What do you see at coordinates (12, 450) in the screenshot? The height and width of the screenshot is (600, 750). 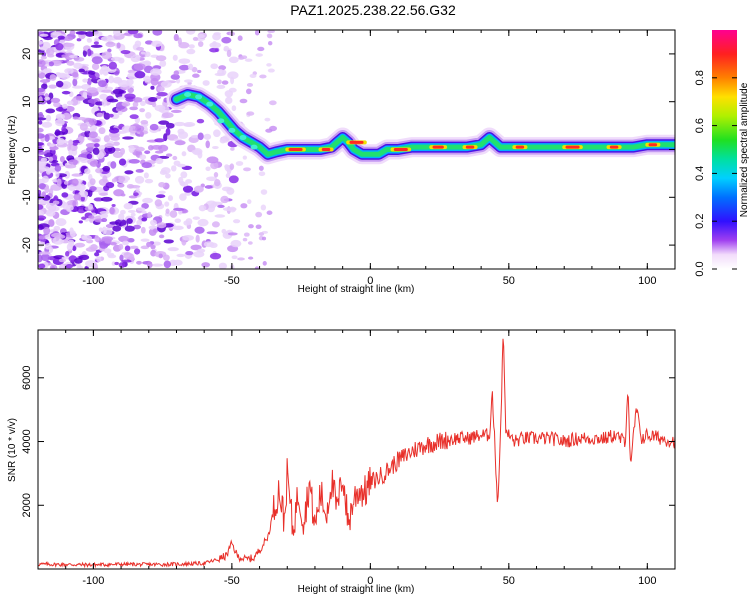 I see `snr-y-axis-label: SNR (10 * v/v)` at bounding box center [12, 450].